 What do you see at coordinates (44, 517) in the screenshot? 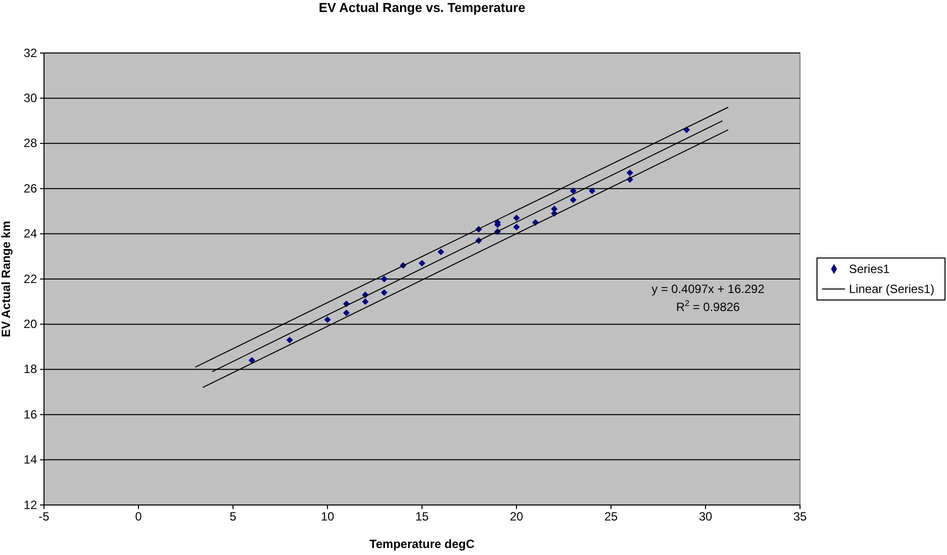
I see `x-tick-label: -5` at bounding box center [44, 517].